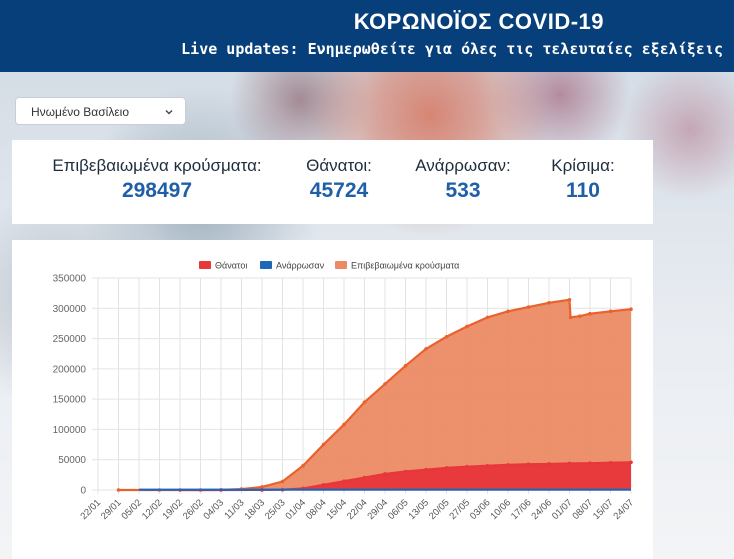 The height and width of the screenshot is (559, 734). I want to click on stat-recovered-value: 533, so click(463, 190).